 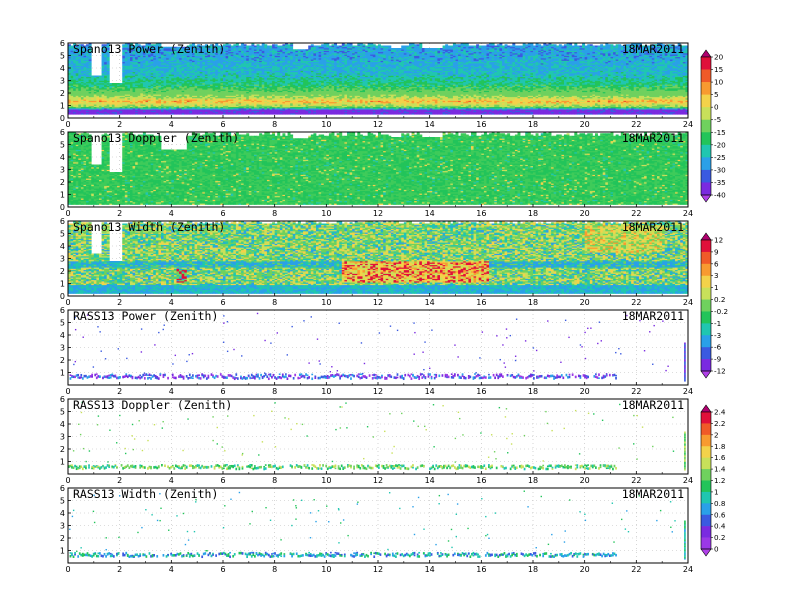 I want to click on panel-date: 18MAR2011, so click(x=653, y=49).